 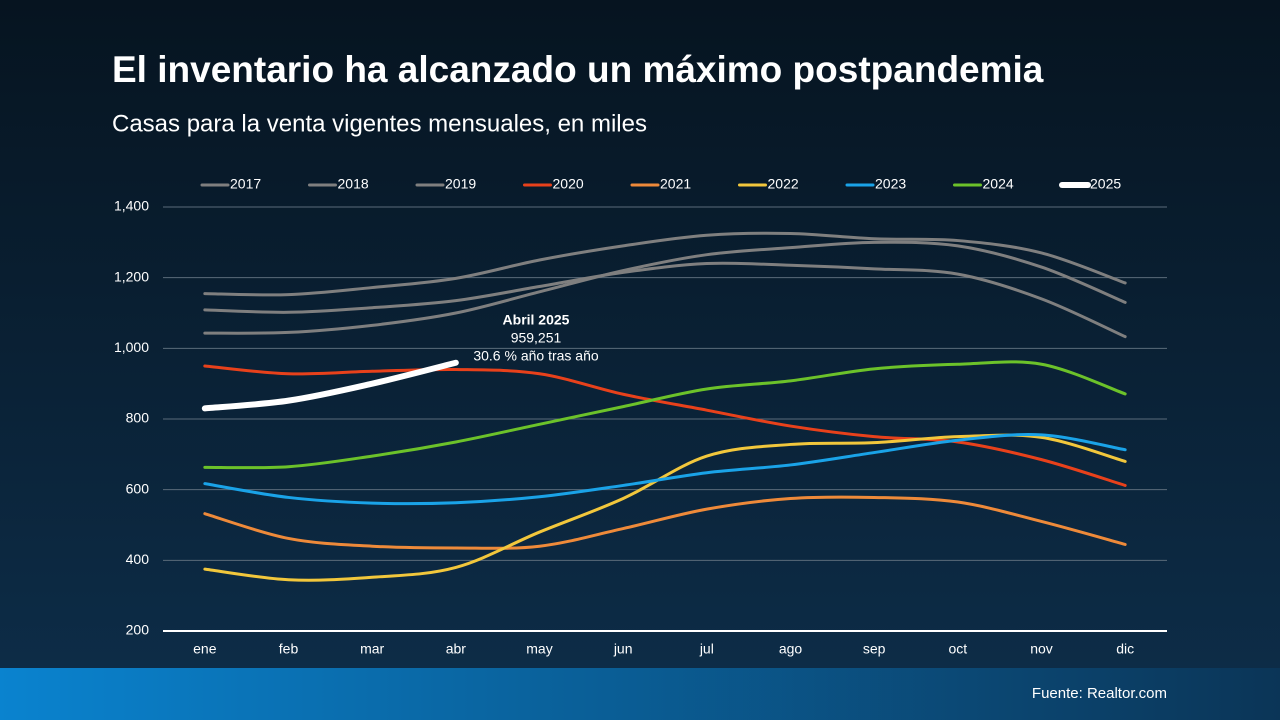 I want to click on legend-label: 2023, so click(x=890, y=184).